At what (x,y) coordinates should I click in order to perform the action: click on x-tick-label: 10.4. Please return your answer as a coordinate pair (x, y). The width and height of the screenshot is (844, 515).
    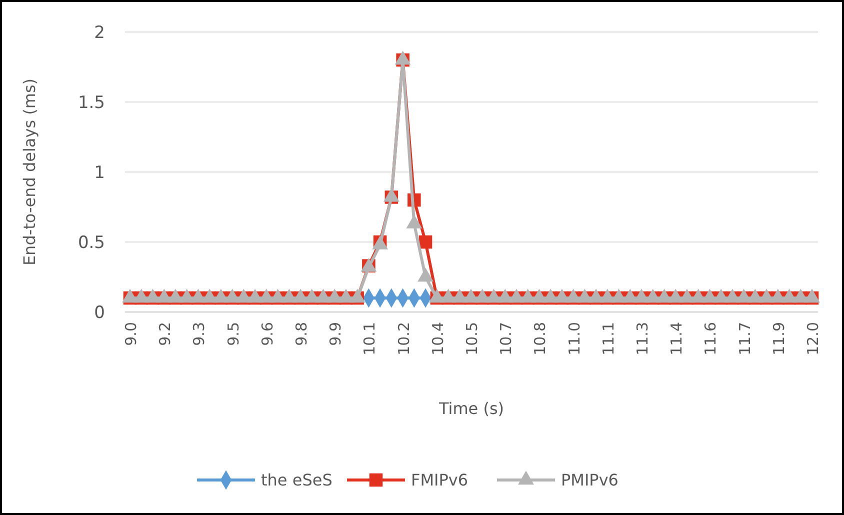
    Looking at the image, I should click on (437, 339).